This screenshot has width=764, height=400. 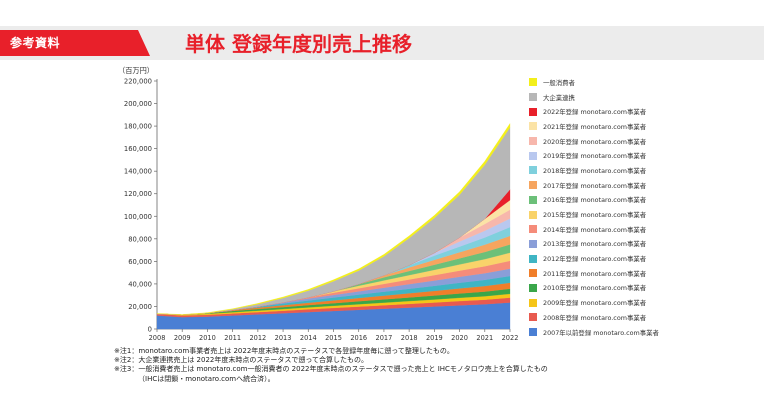 I want to click on legend-item: 2021年登録 monotaro.com事業者, so click(x=629, y=126).